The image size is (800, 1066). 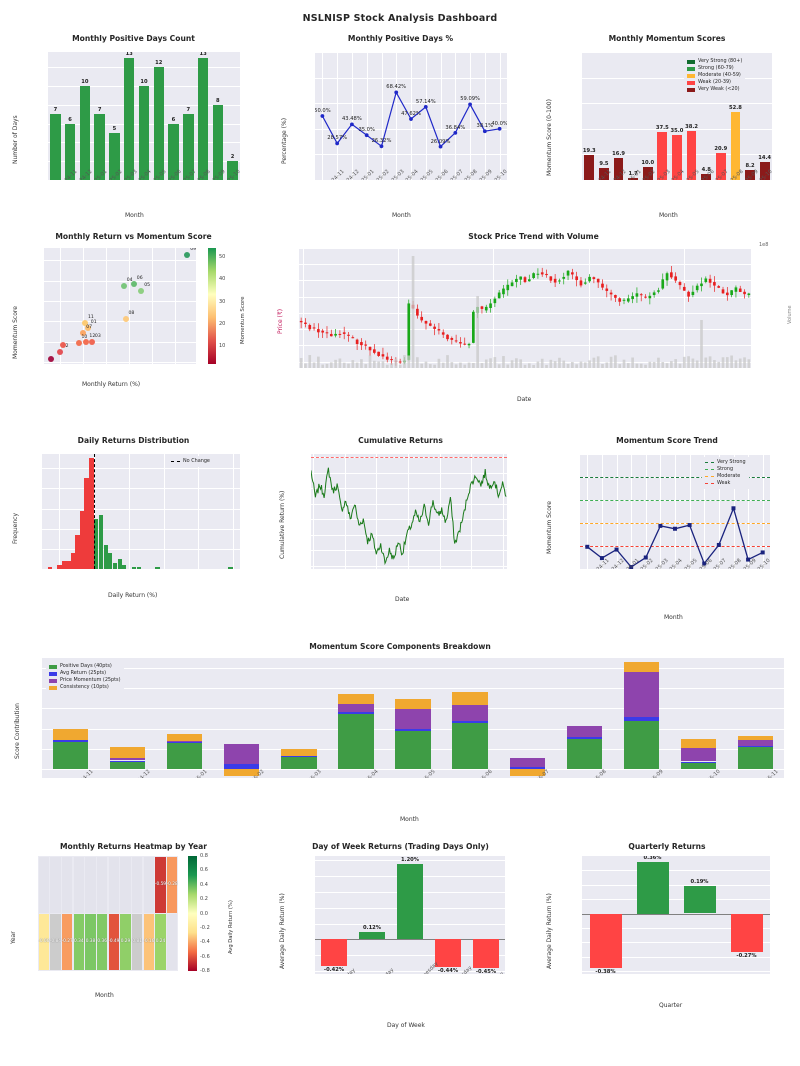 What do you see at coordinates (402, 599) in the screenshot?
I see `xlabel-cumulative-returns: Date` at bounding box center [402, 599].